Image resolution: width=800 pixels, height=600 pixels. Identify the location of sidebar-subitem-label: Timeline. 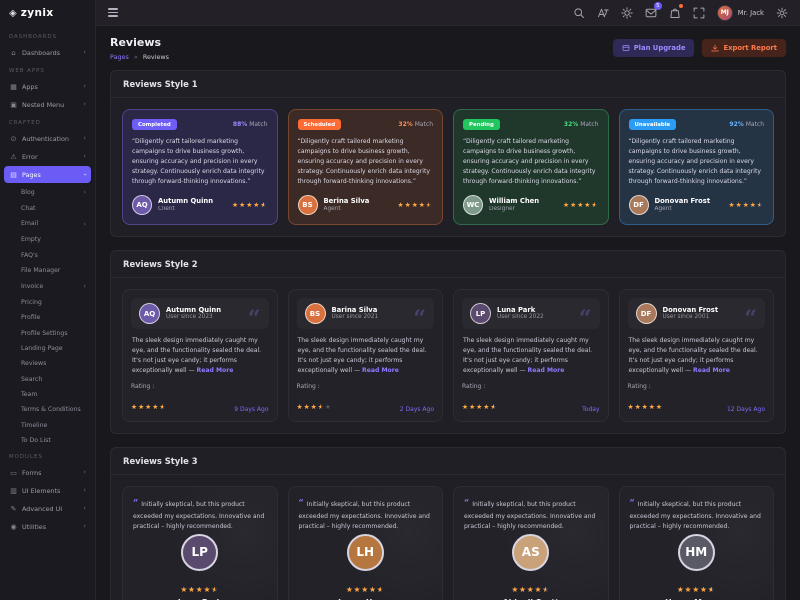
(34, 425).